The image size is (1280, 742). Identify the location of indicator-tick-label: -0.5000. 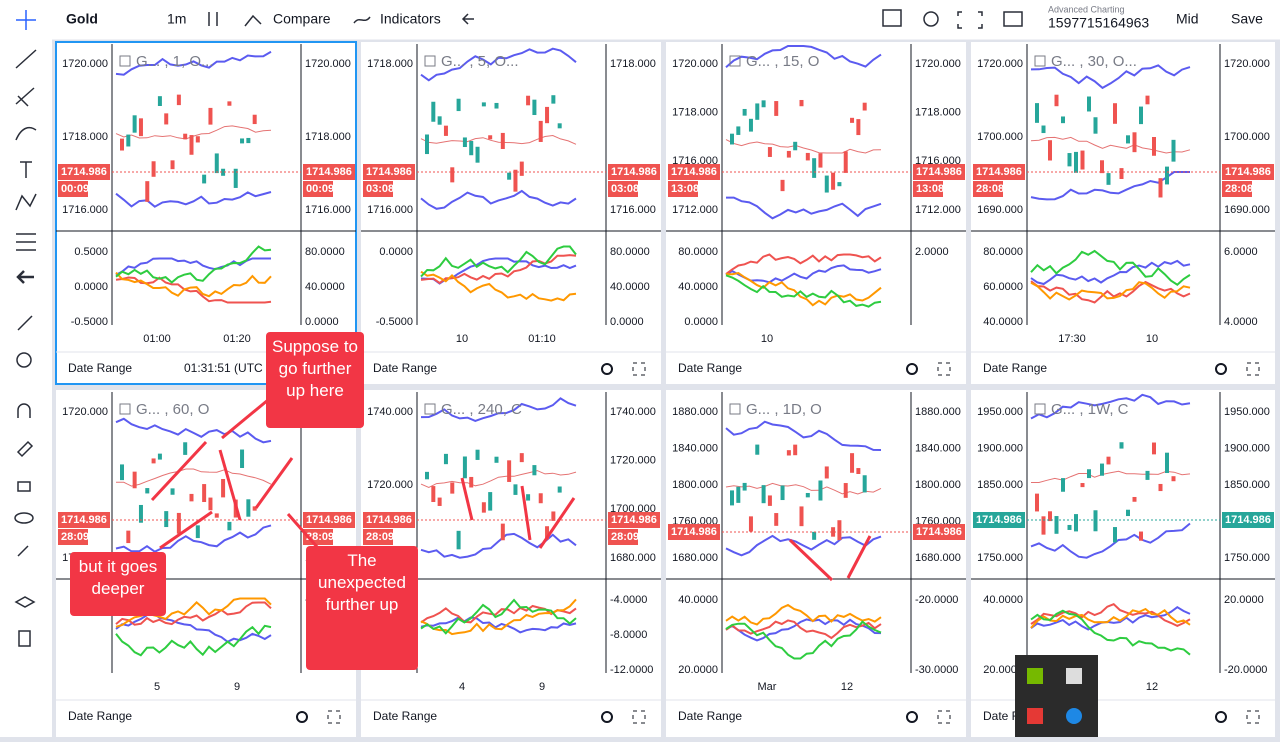
(394, 322).